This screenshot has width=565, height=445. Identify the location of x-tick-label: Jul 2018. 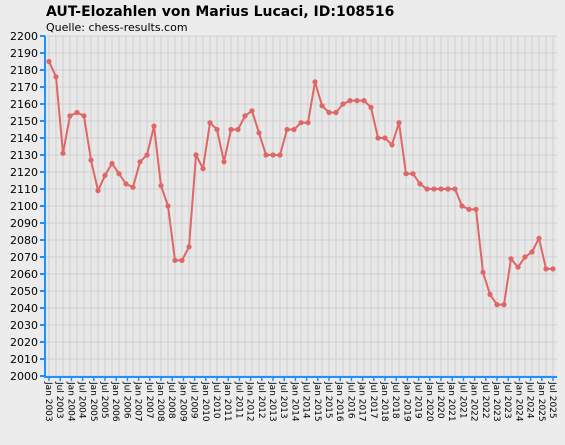
(395, 400).